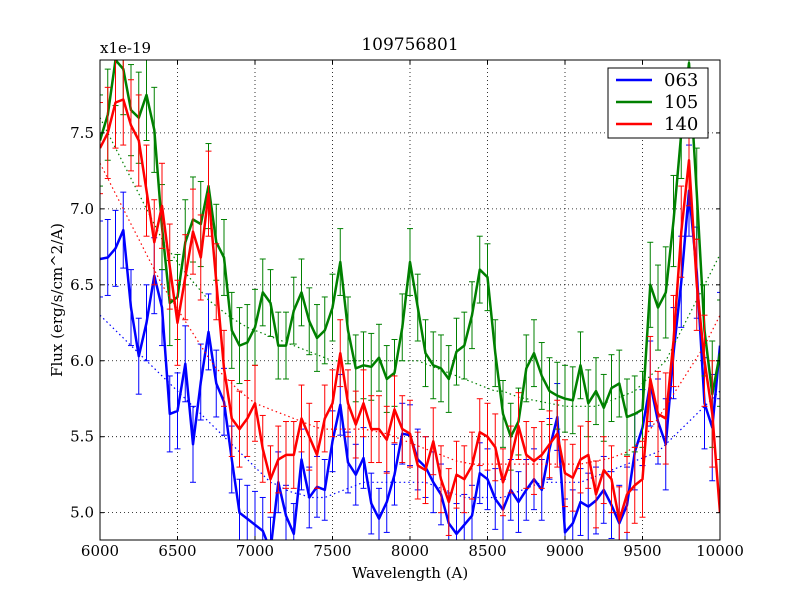 This screenshot has height=600, width=800. I want to click on x-tick-label: 6500, so click(177, 551).